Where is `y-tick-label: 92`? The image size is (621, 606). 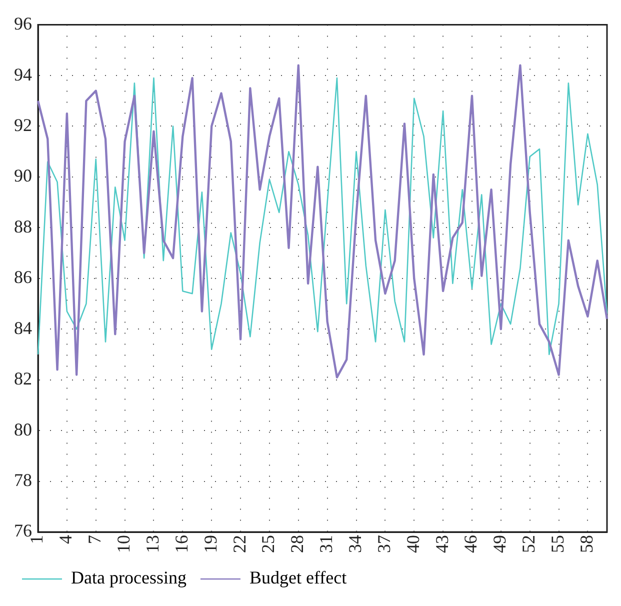
y-tick-label: 92 is located at coordinates (23, 124).